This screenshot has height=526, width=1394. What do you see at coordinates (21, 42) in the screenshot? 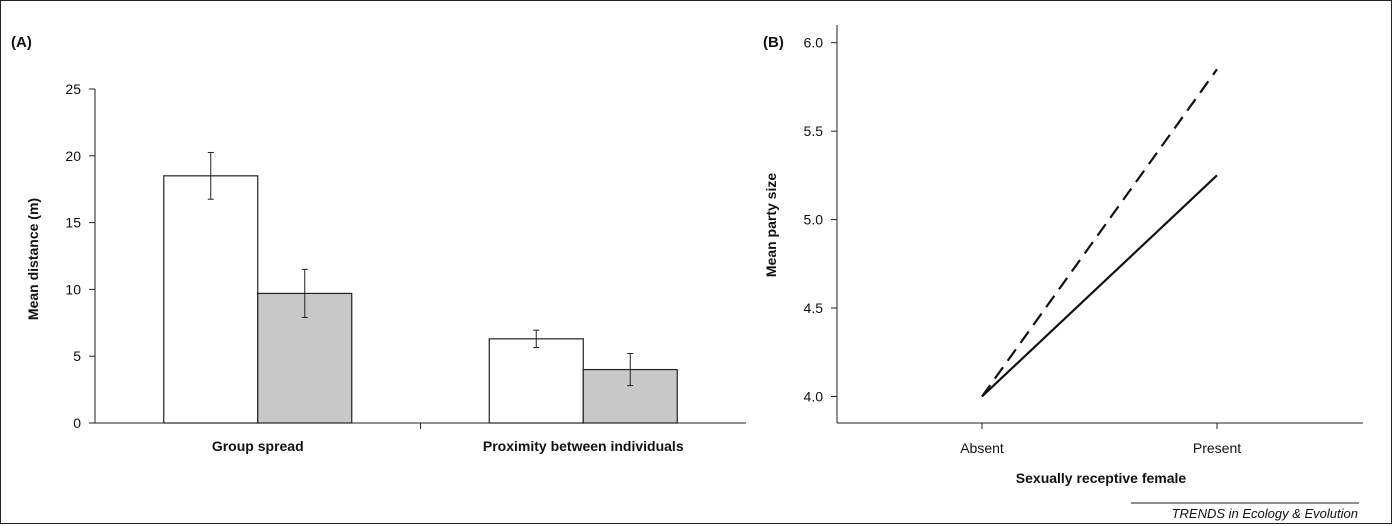
I see `panel-a-label: (A)` at bounding box center [21, 42].